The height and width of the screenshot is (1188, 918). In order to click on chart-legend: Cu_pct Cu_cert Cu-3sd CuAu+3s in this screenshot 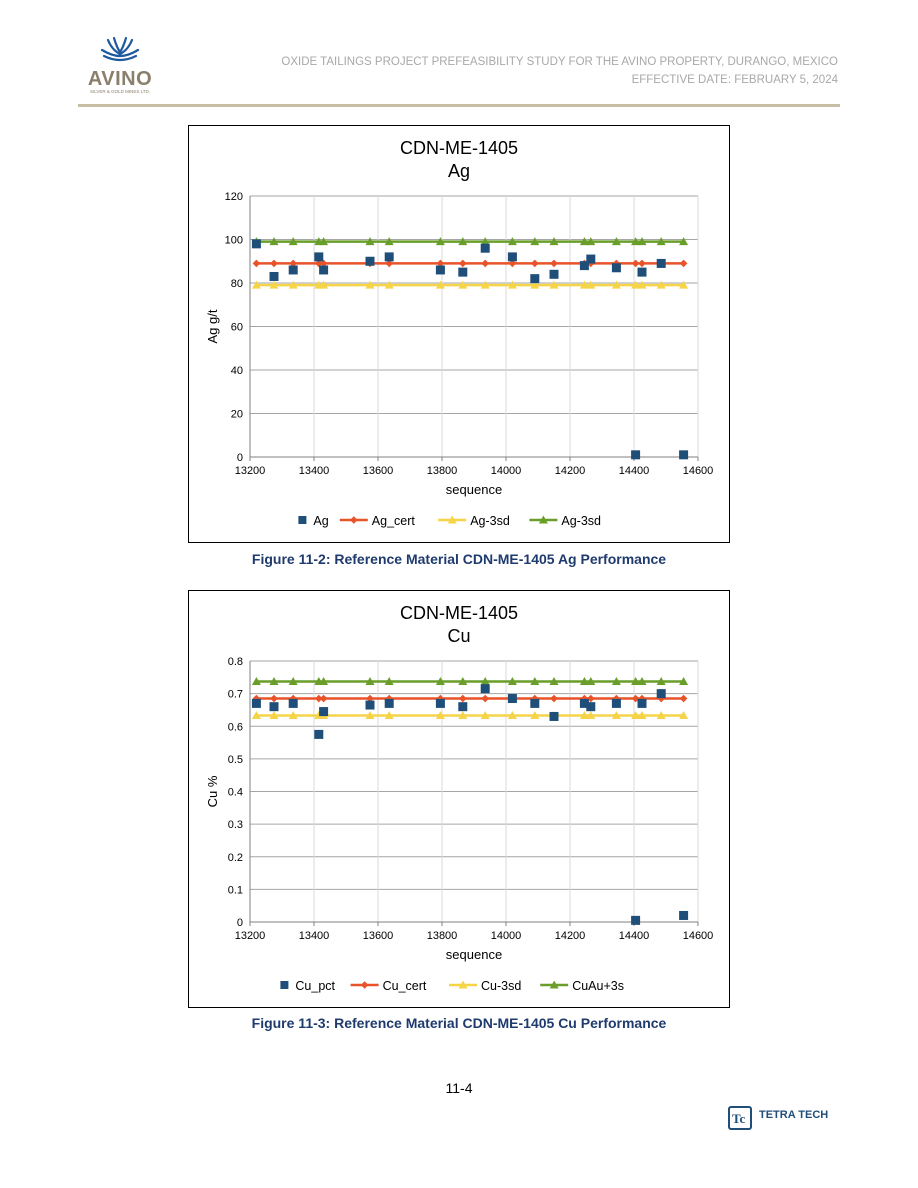, I will do `click(452, 986)`.